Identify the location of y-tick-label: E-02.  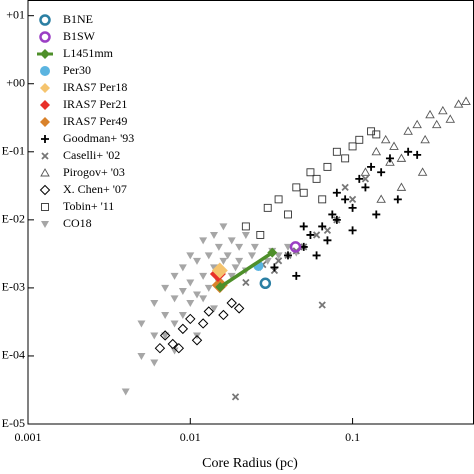
(13, 219).